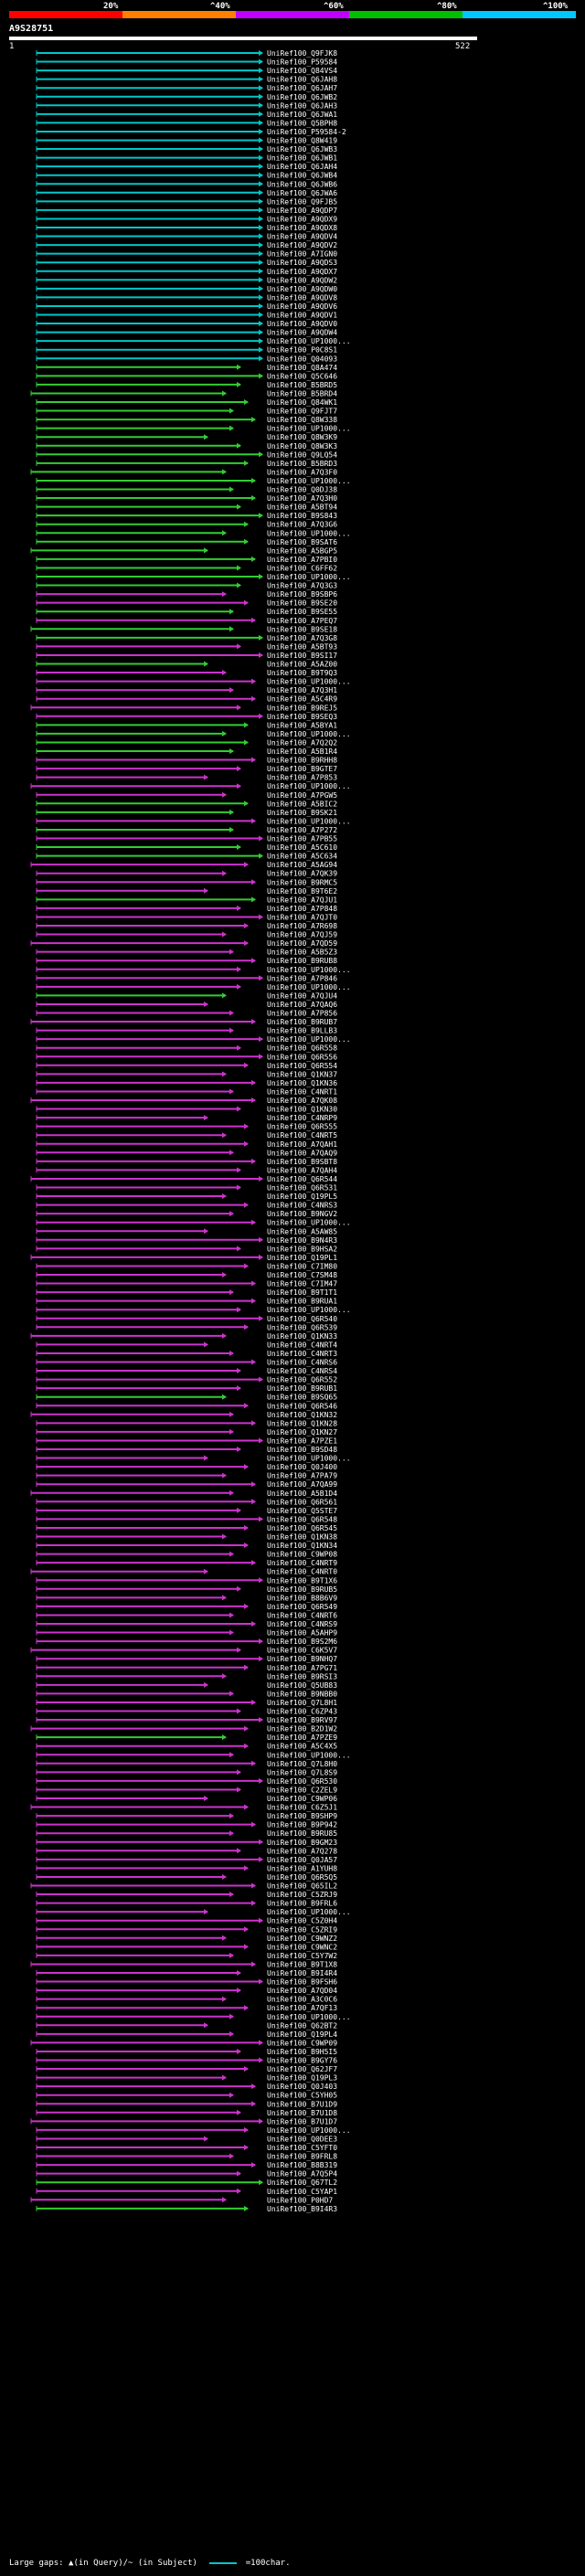  Describe the element at coordinates (186, 184) in the screenshot. I see `hit-row: UniRef100_Q6JWB6` at that location.